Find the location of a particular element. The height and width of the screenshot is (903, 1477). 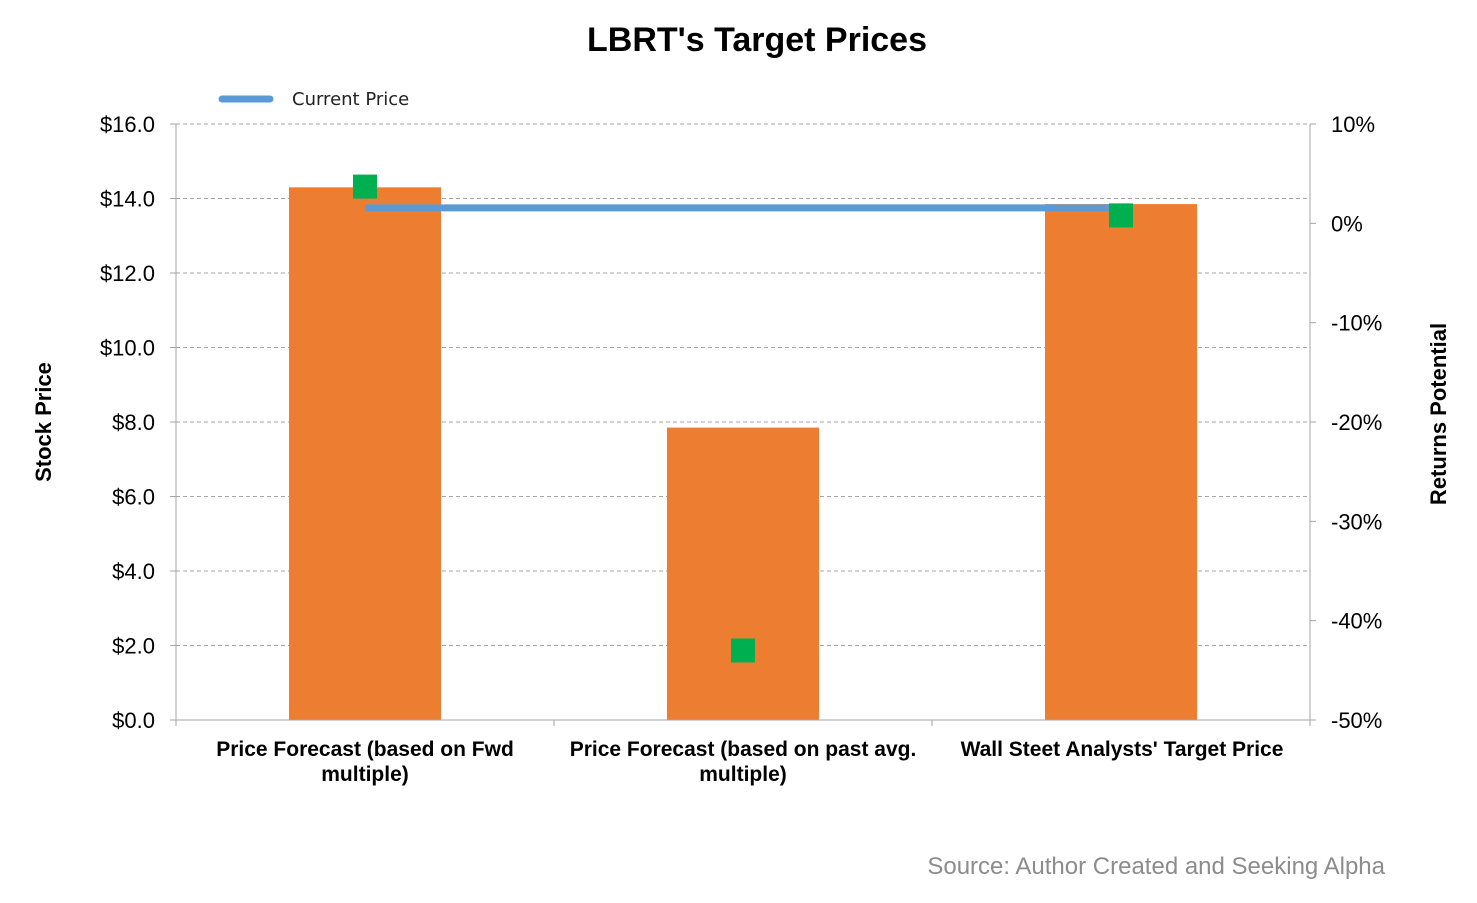

category-label: Wall Steet Analysts' Target Price is located at coordinates (1122, 749).